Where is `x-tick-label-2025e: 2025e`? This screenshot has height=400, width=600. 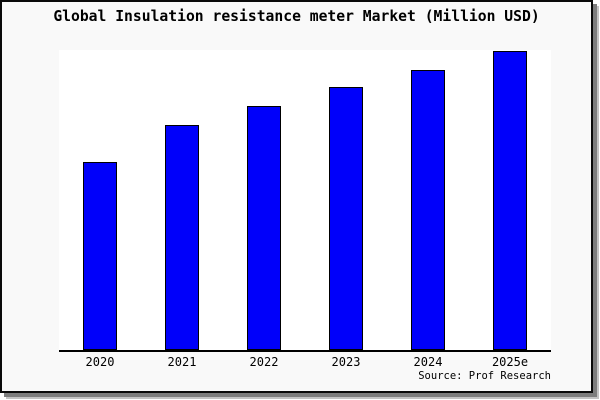 x-tick-label-2025e: 2025e is located at coordinates (510, 362).